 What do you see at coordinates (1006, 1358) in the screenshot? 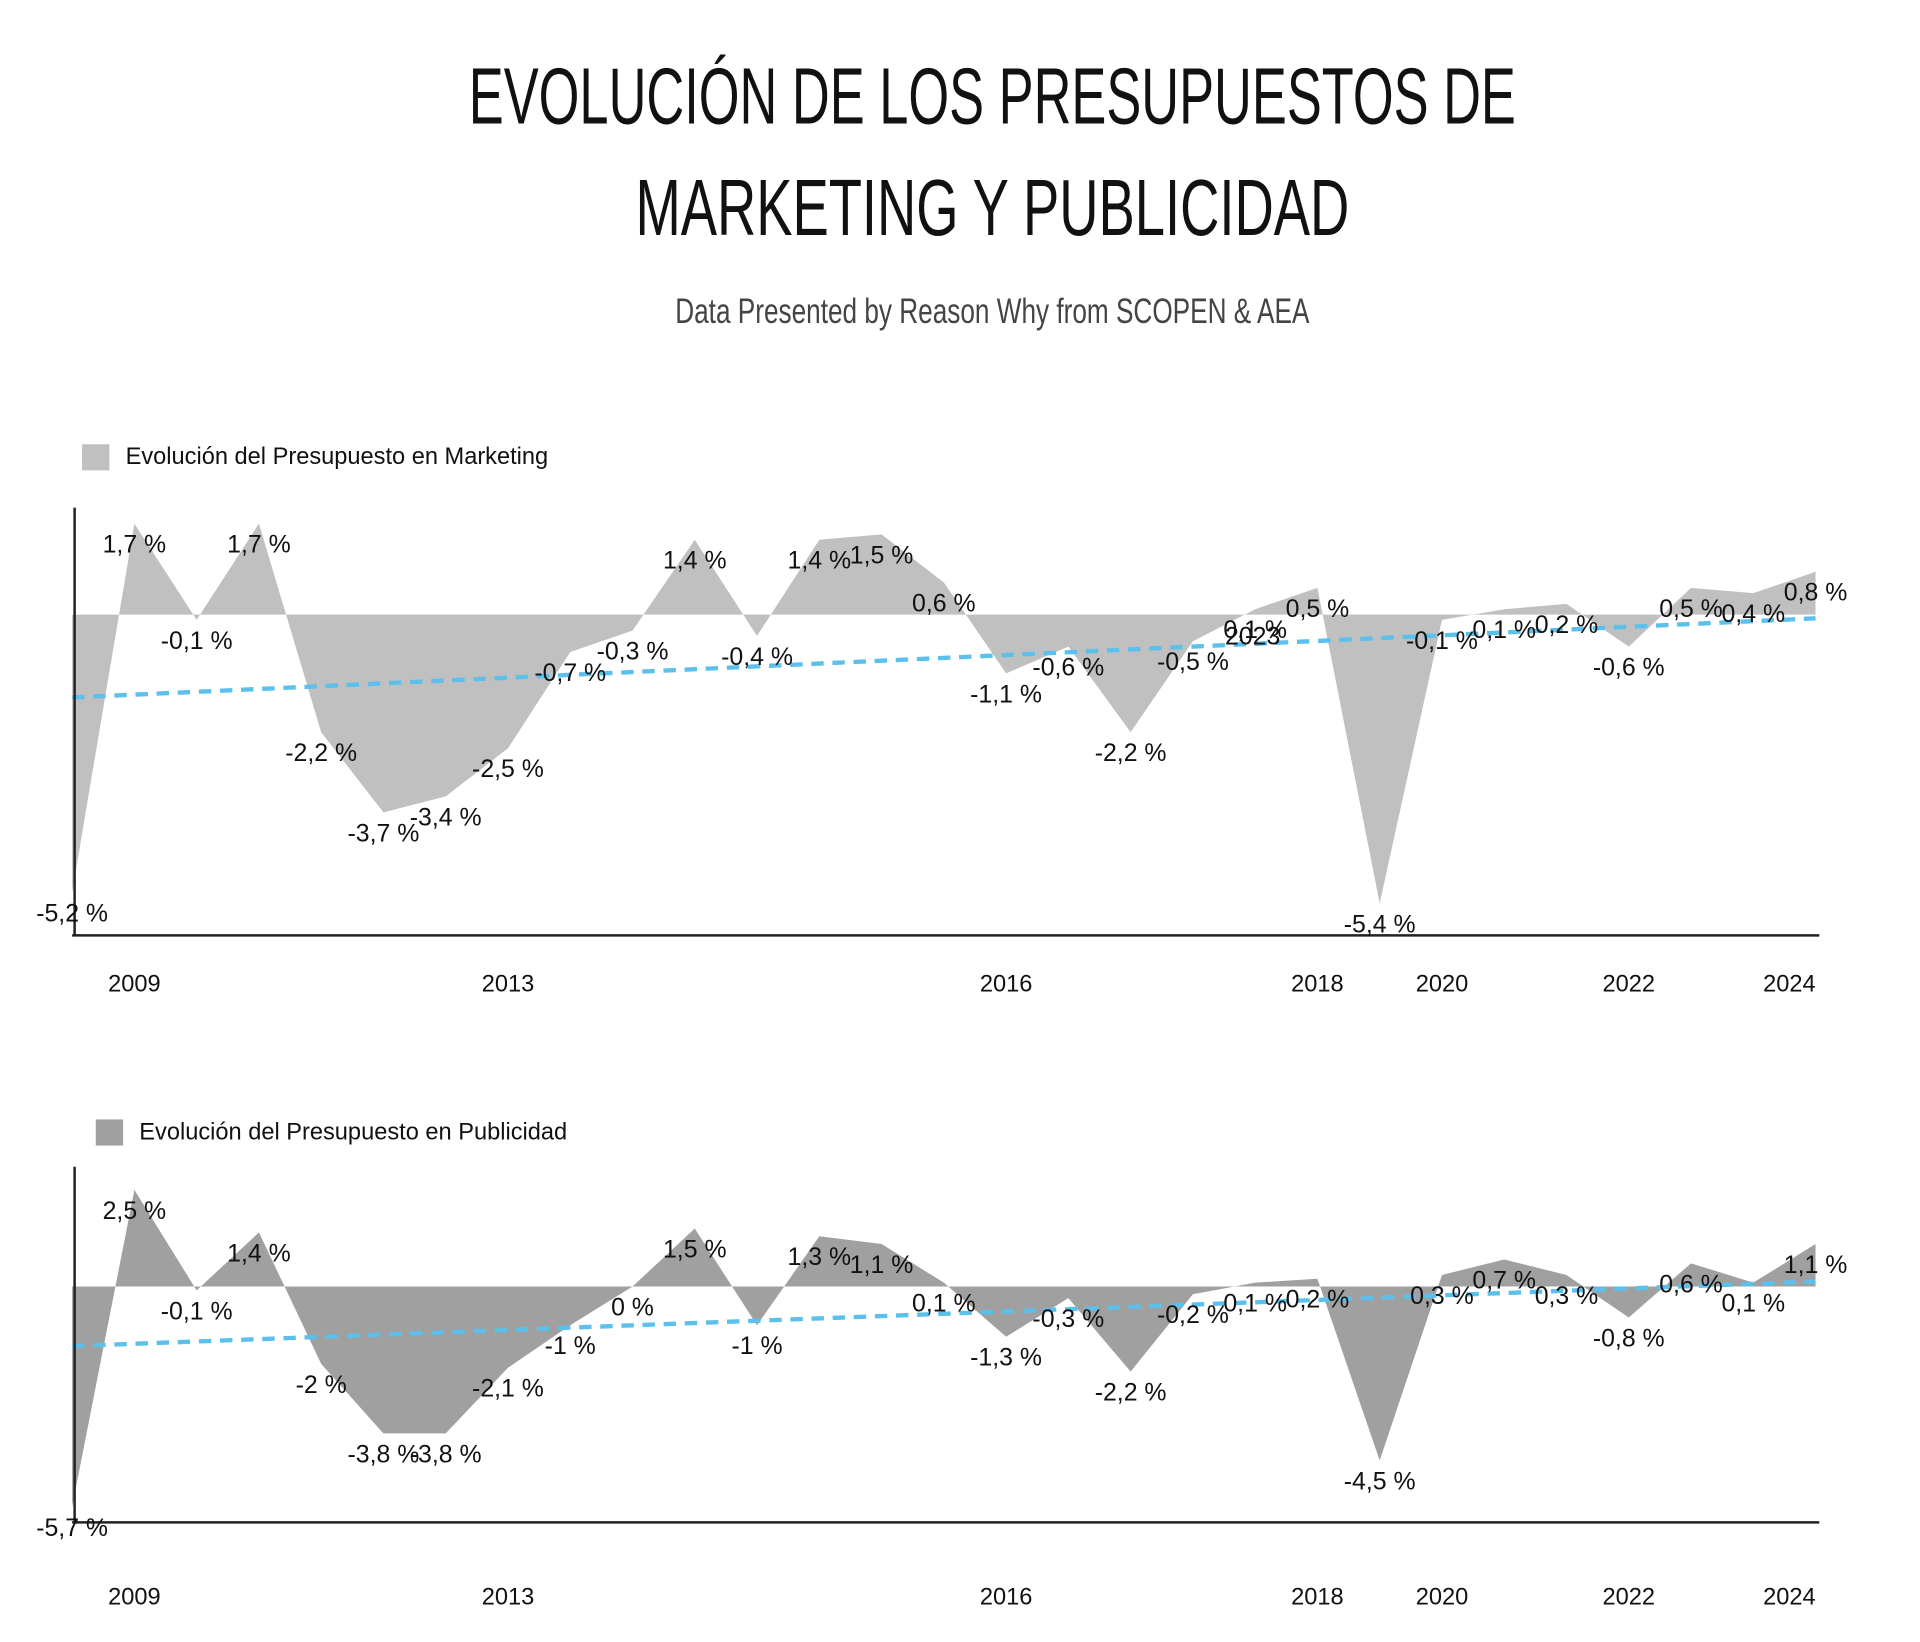
I see `data-label: -1,3 %` at bounding box center [1006, 1358].